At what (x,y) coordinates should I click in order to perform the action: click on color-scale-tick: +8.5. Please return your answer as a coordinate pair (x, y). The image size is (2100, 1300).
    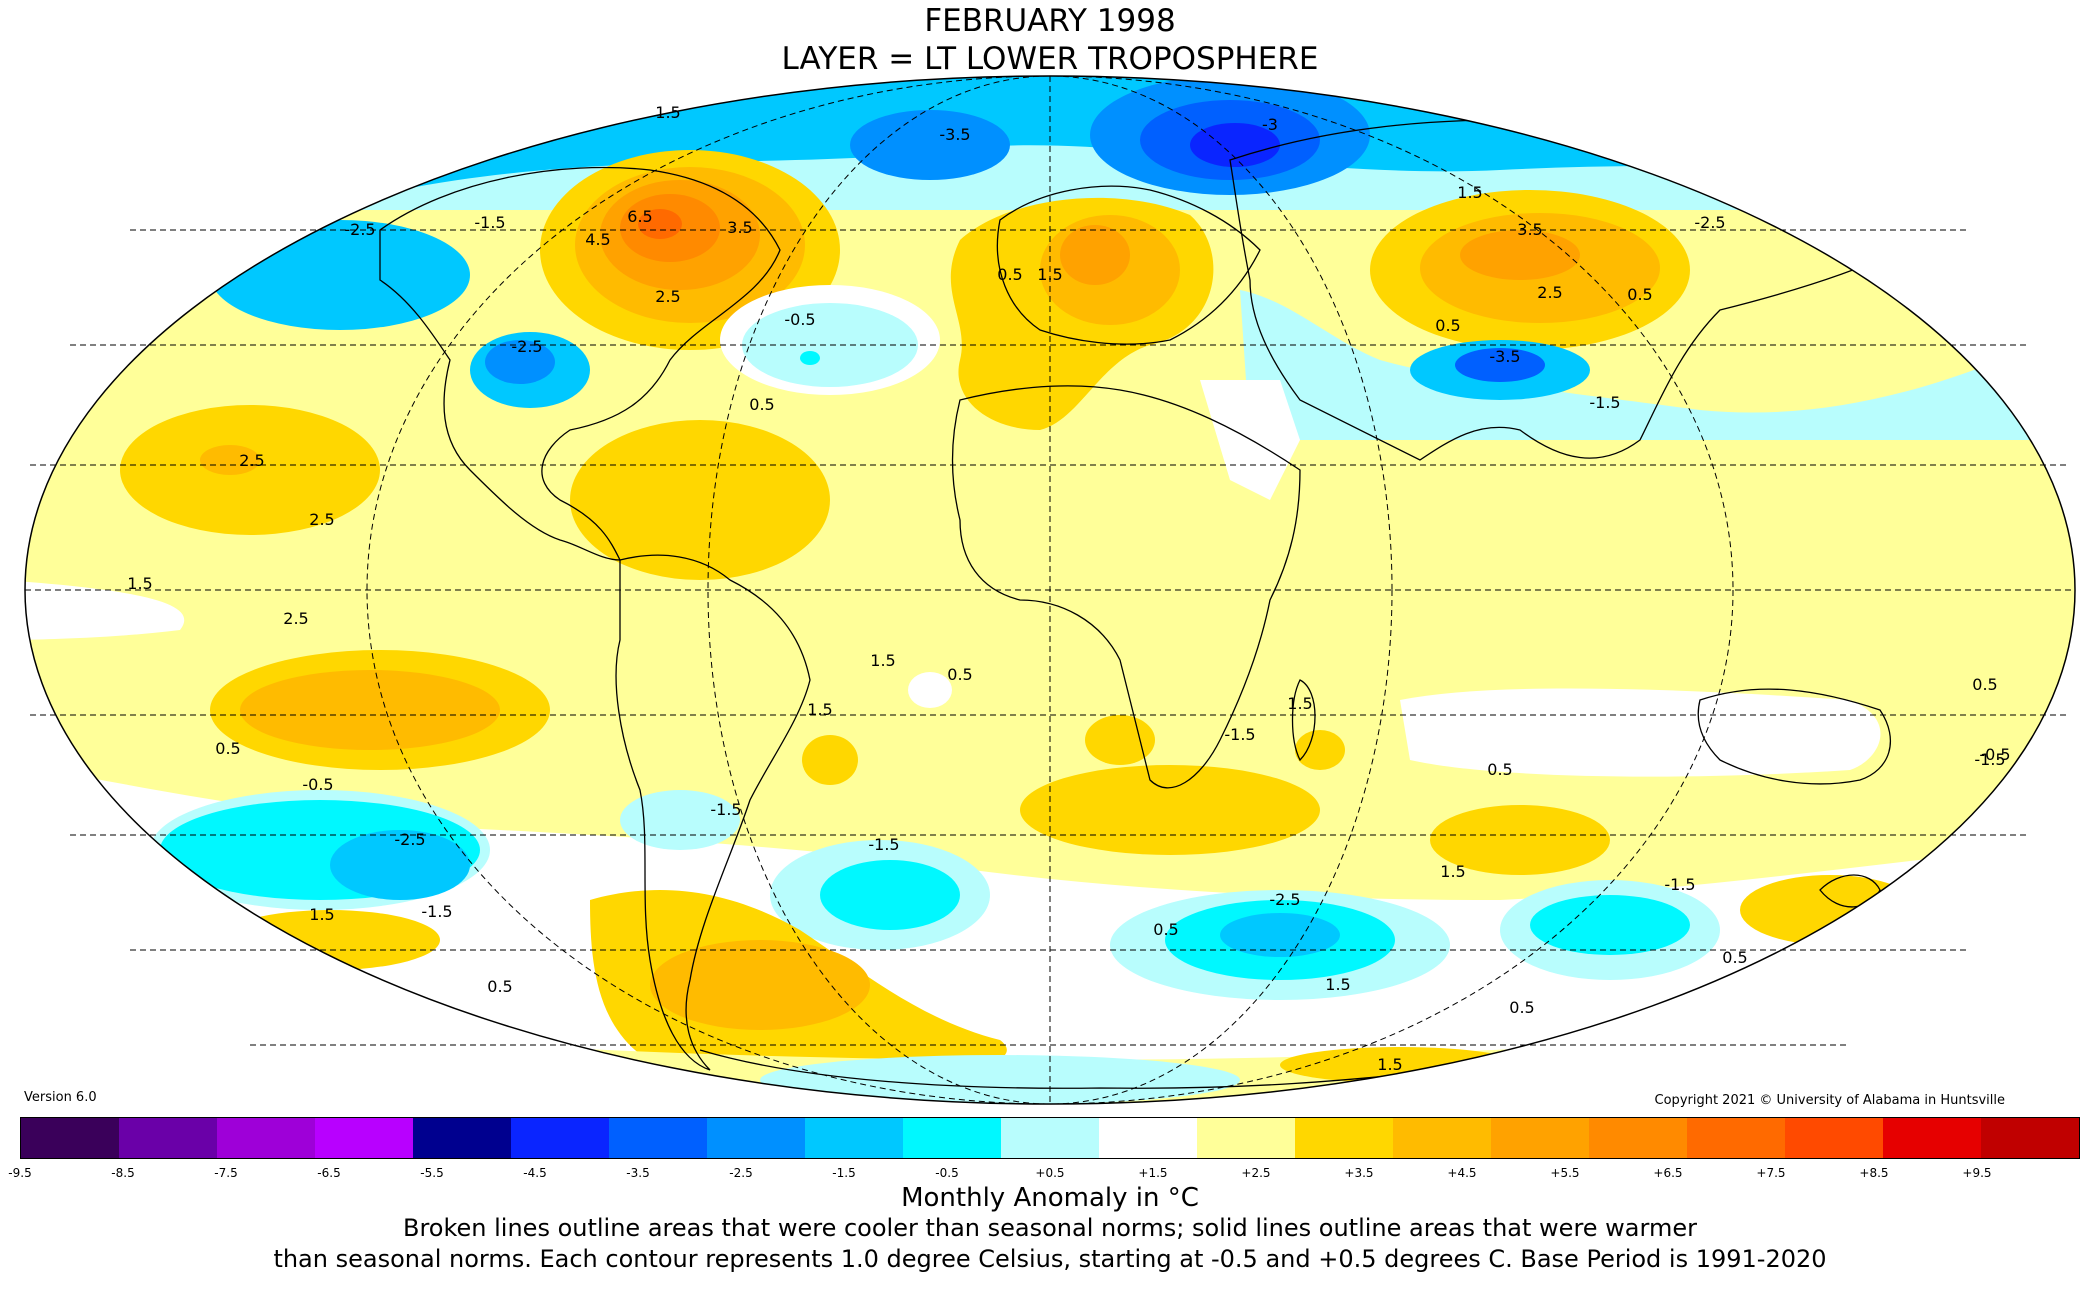
    Looking at the image, I should click on (1874, 1173).